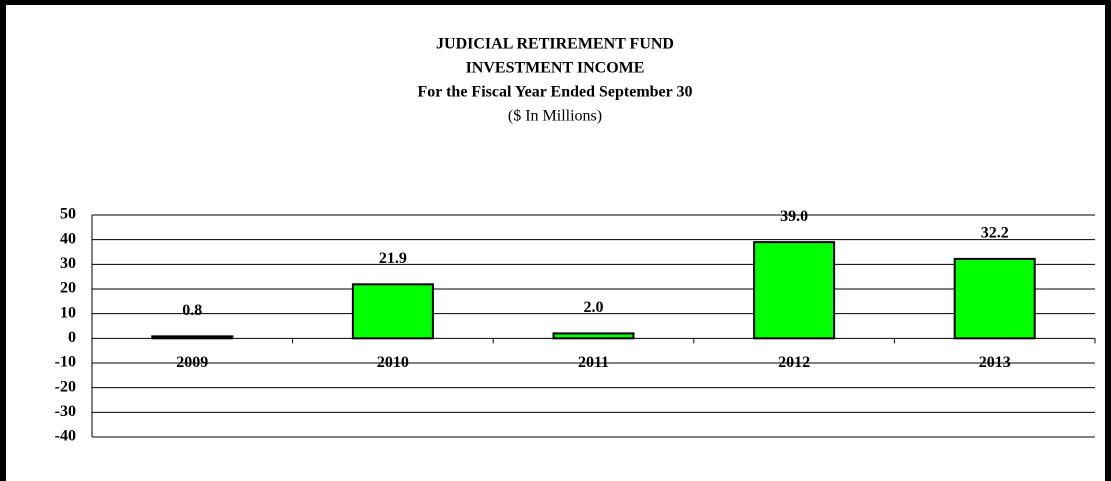  I want to click on data-label: 2.0, so click(594, 307).